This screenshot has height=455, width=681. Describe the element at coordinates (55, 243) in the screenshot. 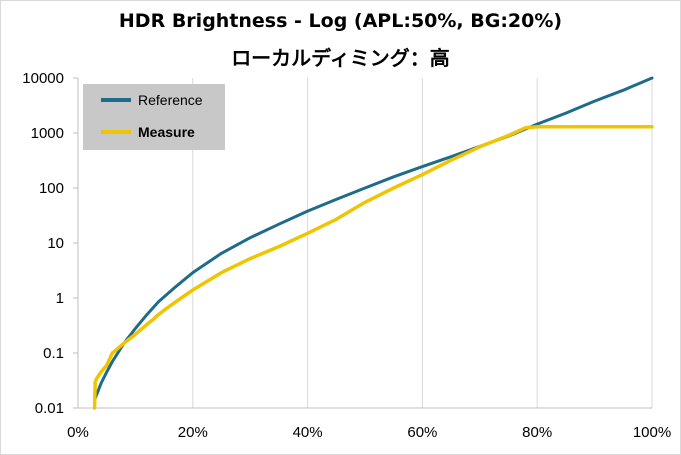

I see `y-tick-label: 10` at that location.